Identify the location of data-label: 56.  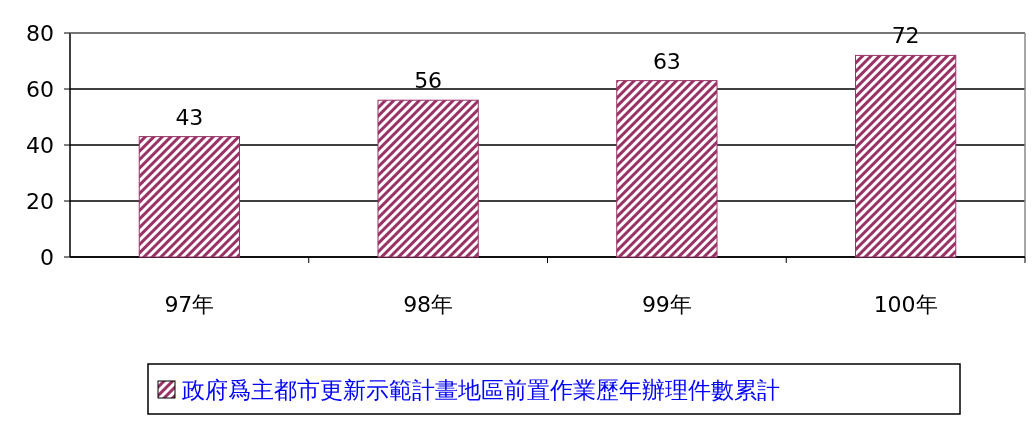
(428, 81).